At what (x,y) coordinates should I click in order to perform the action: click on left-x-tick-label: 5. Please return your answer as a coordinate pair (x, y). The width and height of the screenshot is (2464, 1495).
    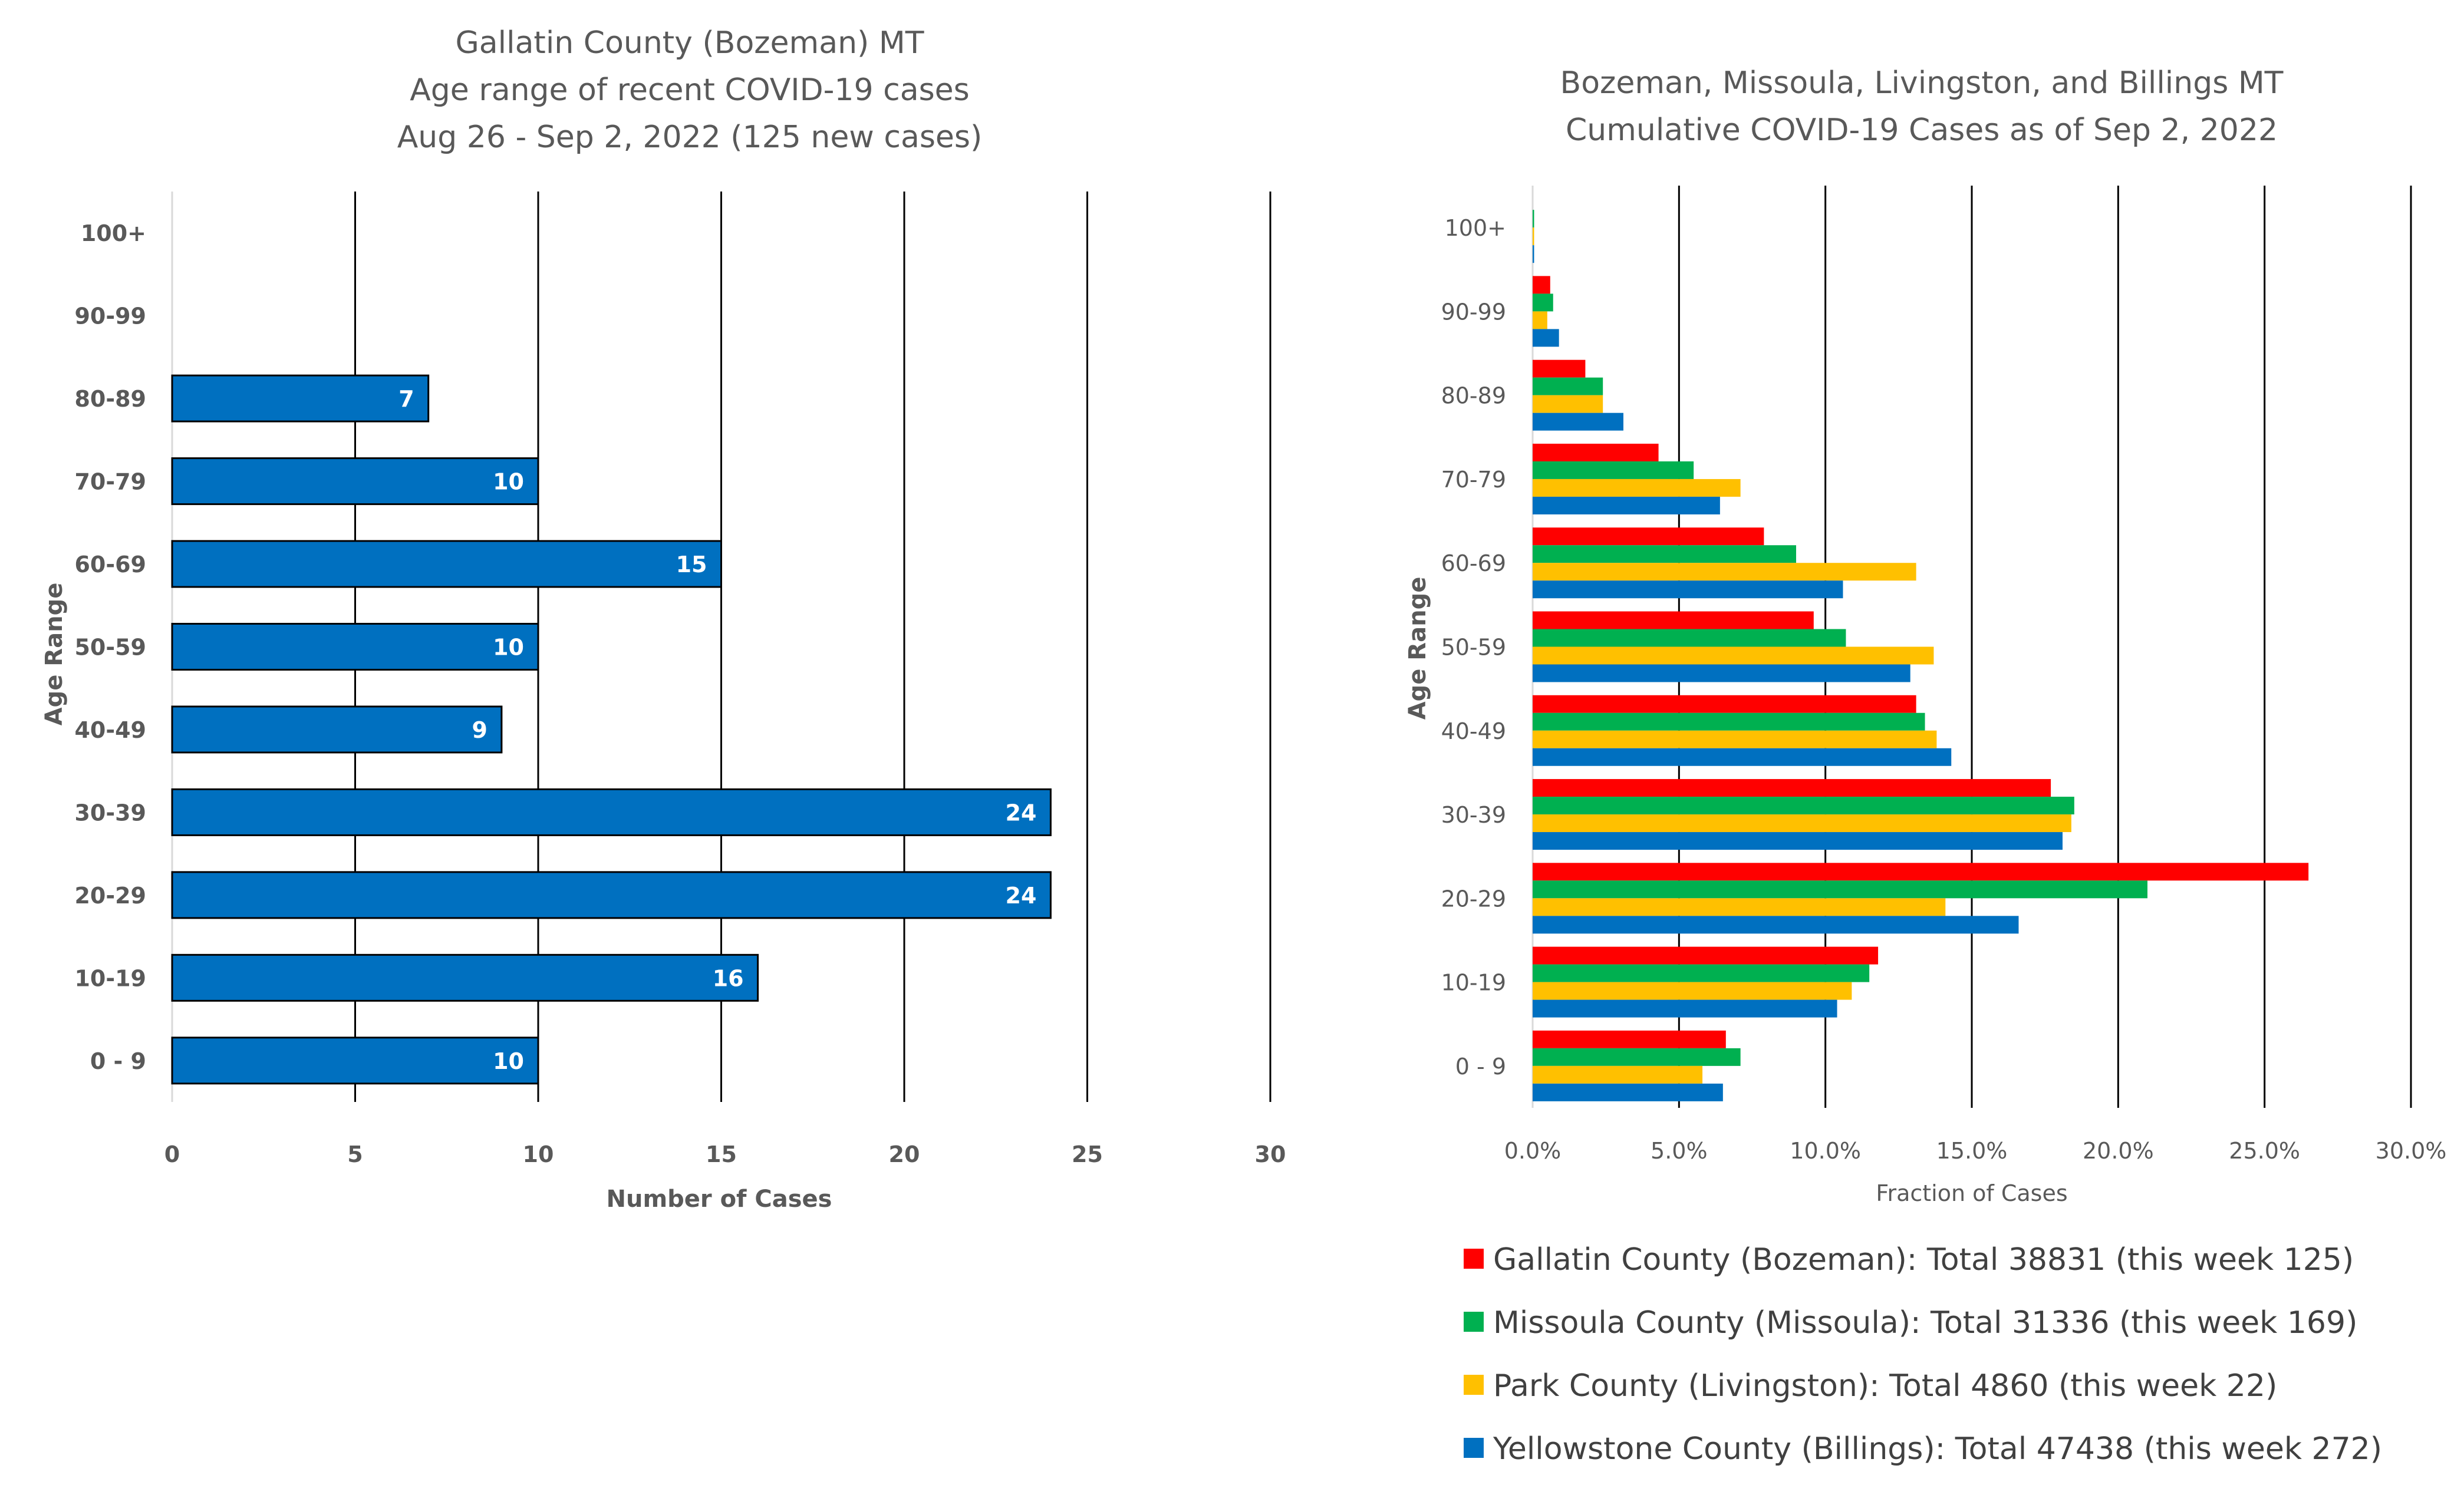
    Looking at the image, I should click on (355, 1154).